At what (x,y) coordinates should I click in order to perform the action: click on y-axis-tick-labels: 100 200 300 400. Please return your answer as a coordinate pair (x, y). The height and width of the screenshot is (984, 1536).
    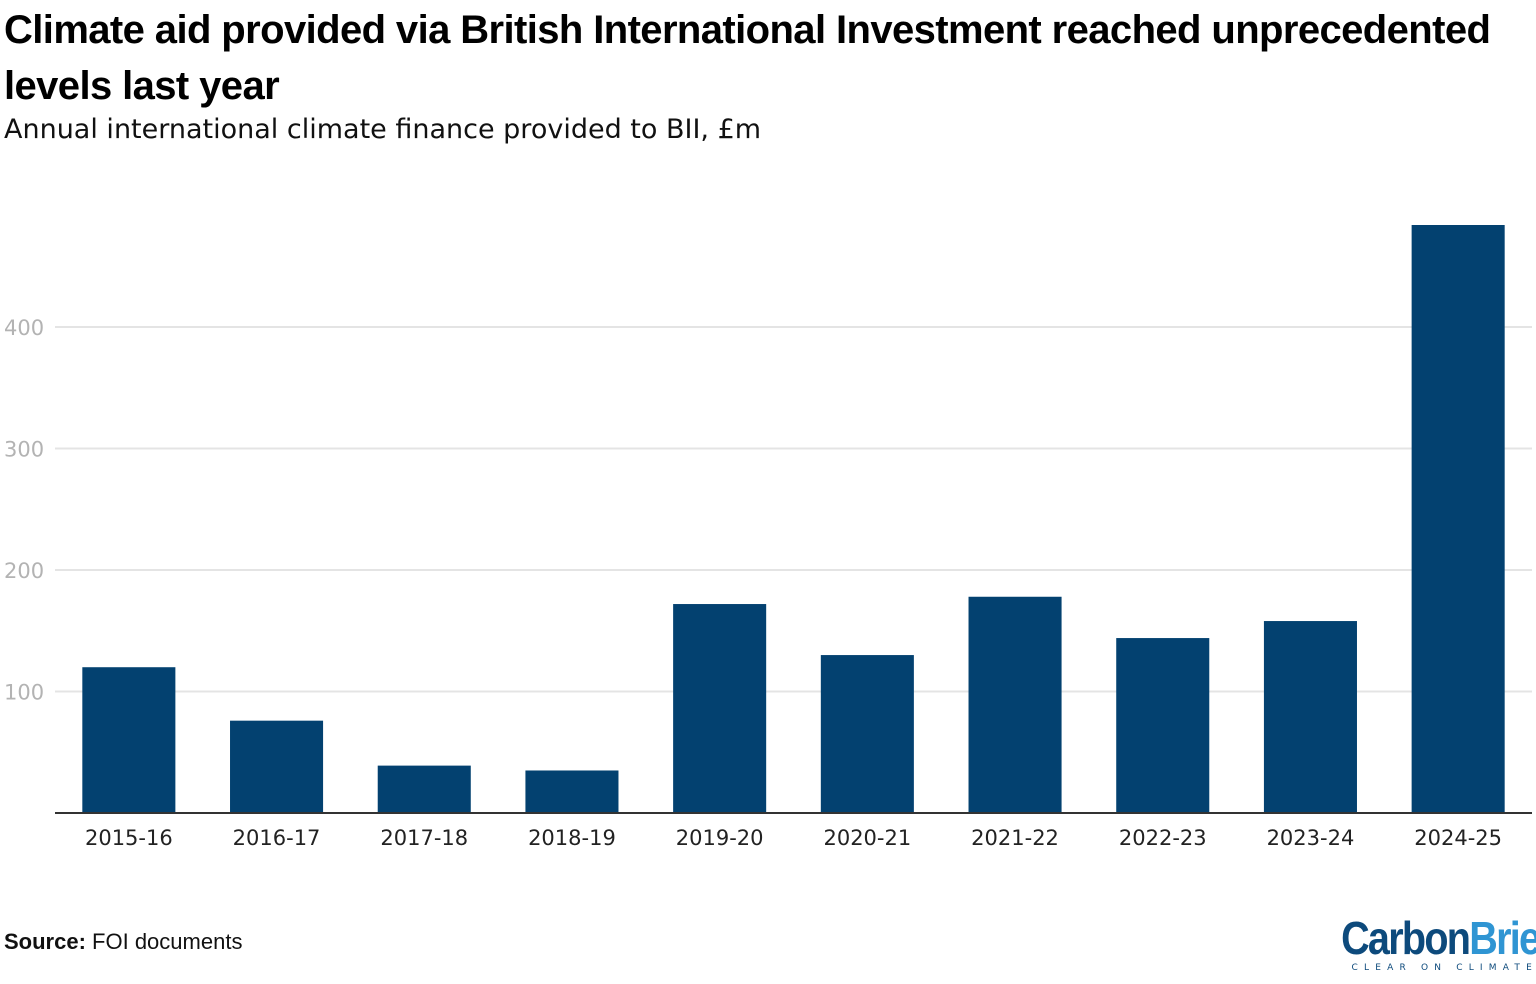
    Looking at the image, I should click on (24, 510).